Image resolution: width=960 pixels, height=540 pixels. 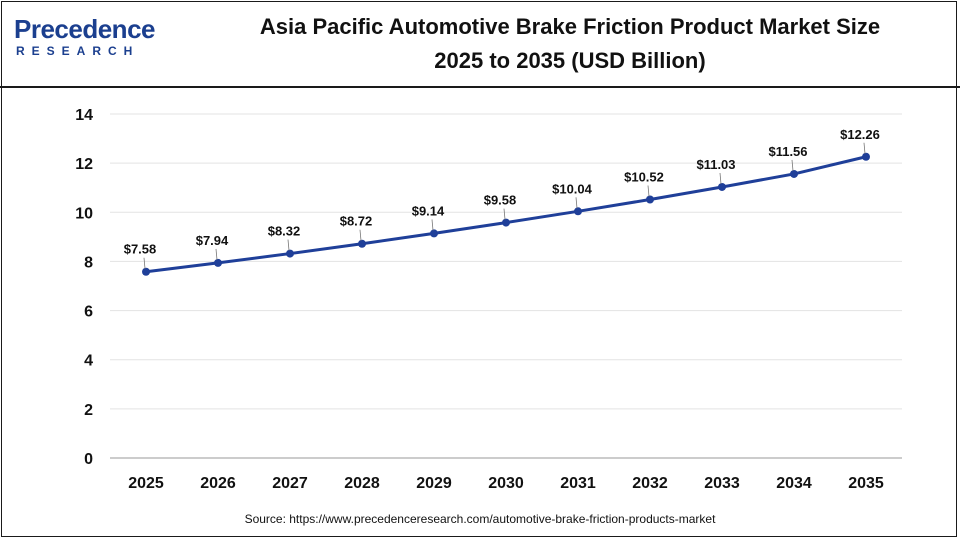 I want to click on data-label: $12.26, so click(x=860, y=134).